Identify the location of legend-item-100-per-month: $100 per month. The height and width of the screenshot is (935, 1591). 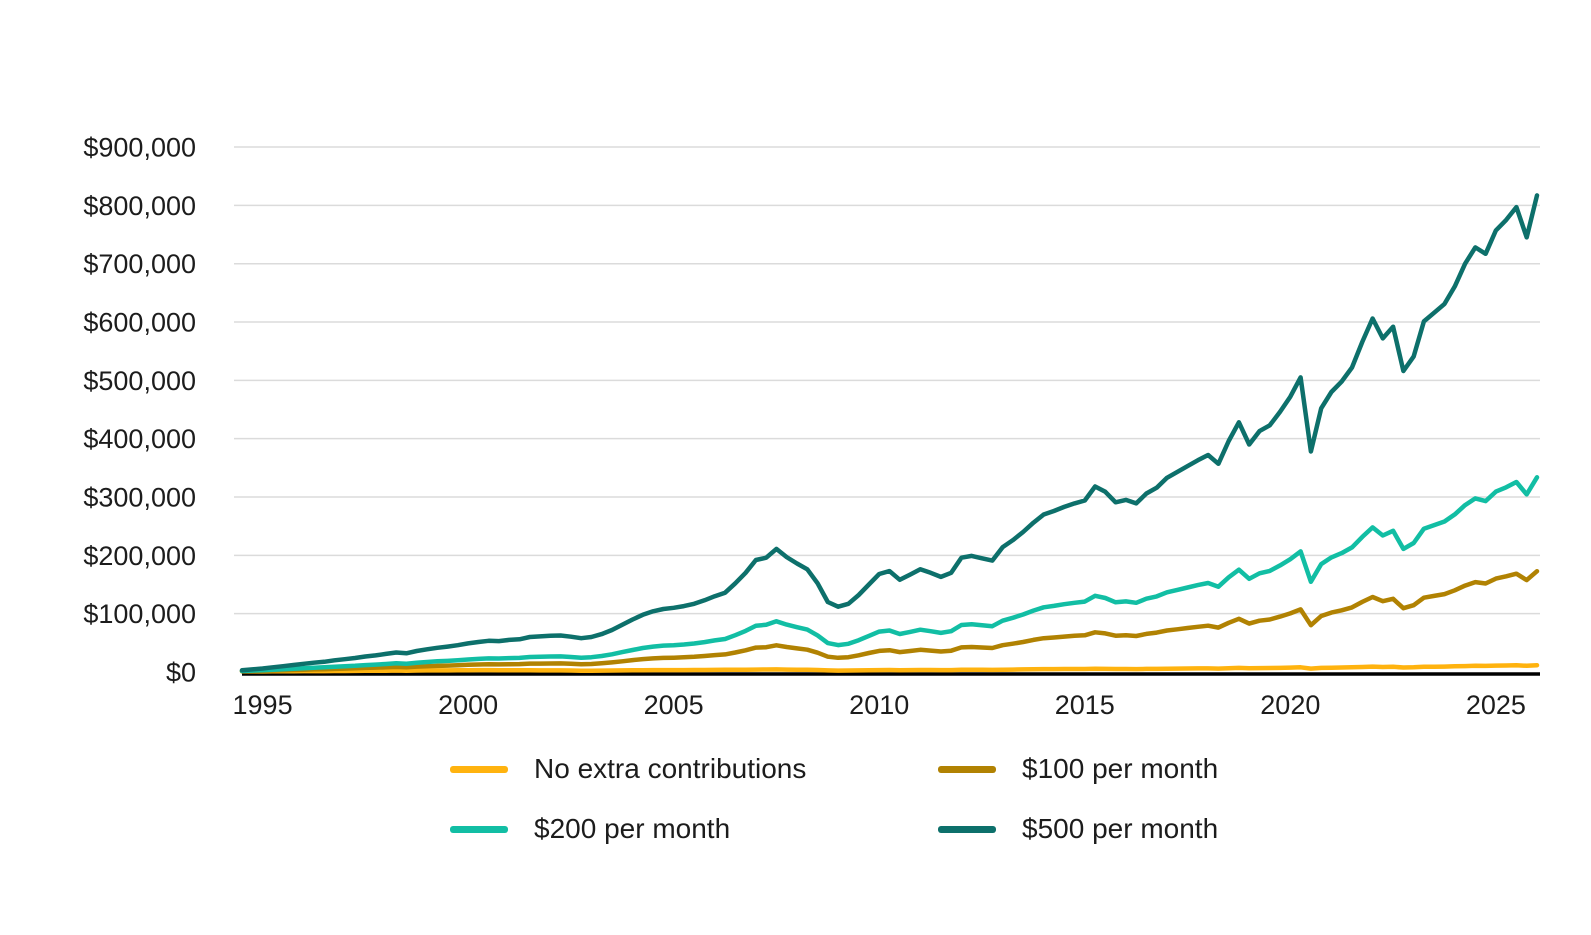
(1114, 769).